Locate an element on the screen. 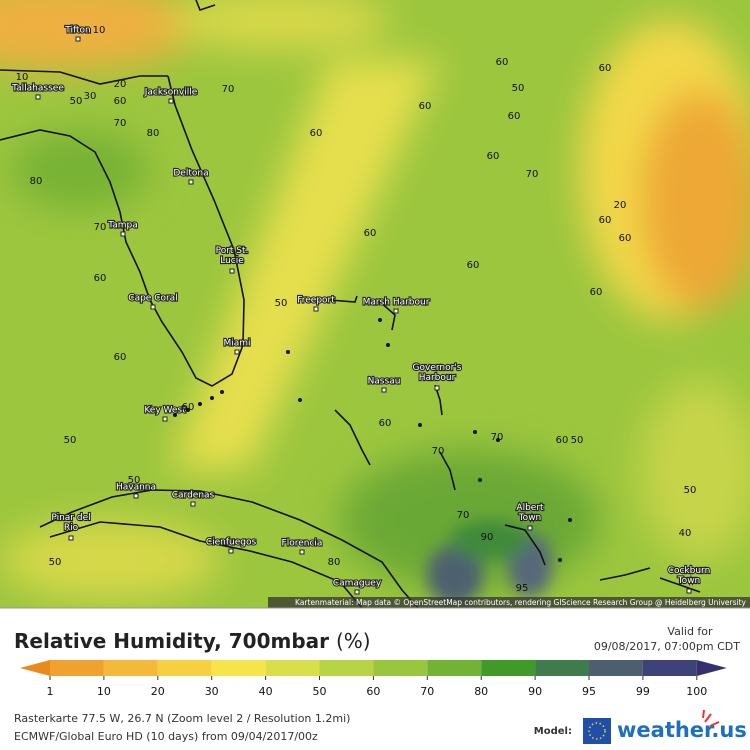 The height and width of the screenshot is (750, 750). legend-arrow is located at coordinates (711, 668).